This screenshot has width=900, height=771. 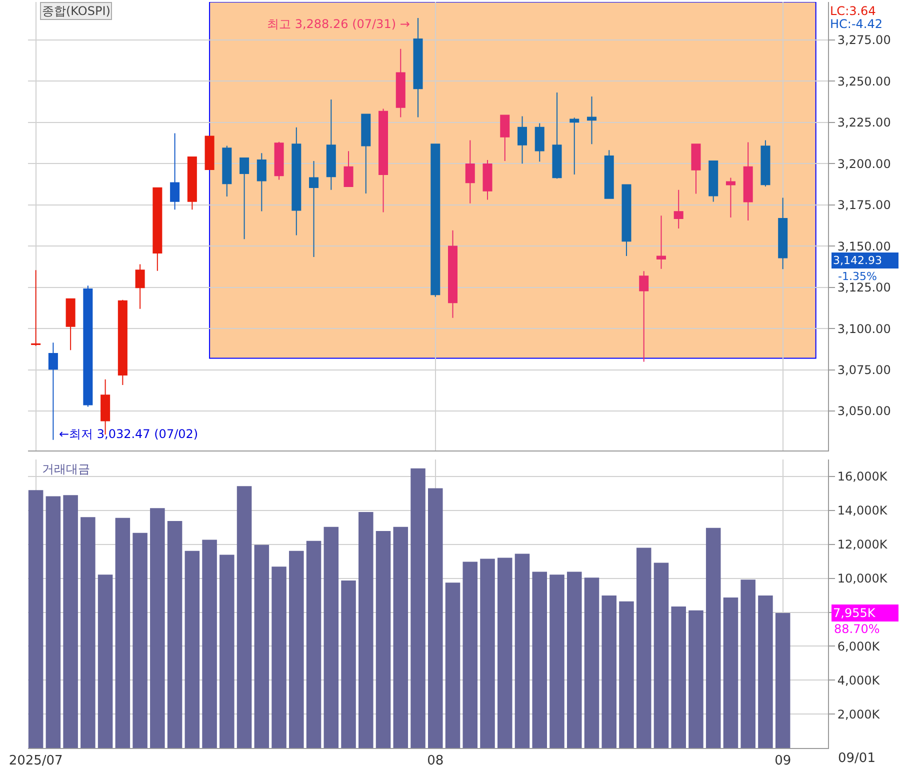 What do you see at coordinates (864, 205) in the screenshot?
I see `y-tick-label: 3,175.00` at bounding box center [864, 205].